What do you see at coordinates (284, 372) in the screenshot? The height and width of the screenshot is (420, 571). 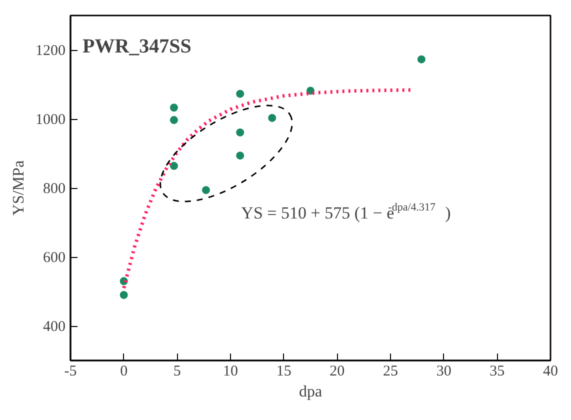 I see `x-tick-label: 15` at bounding box center [284, 372].